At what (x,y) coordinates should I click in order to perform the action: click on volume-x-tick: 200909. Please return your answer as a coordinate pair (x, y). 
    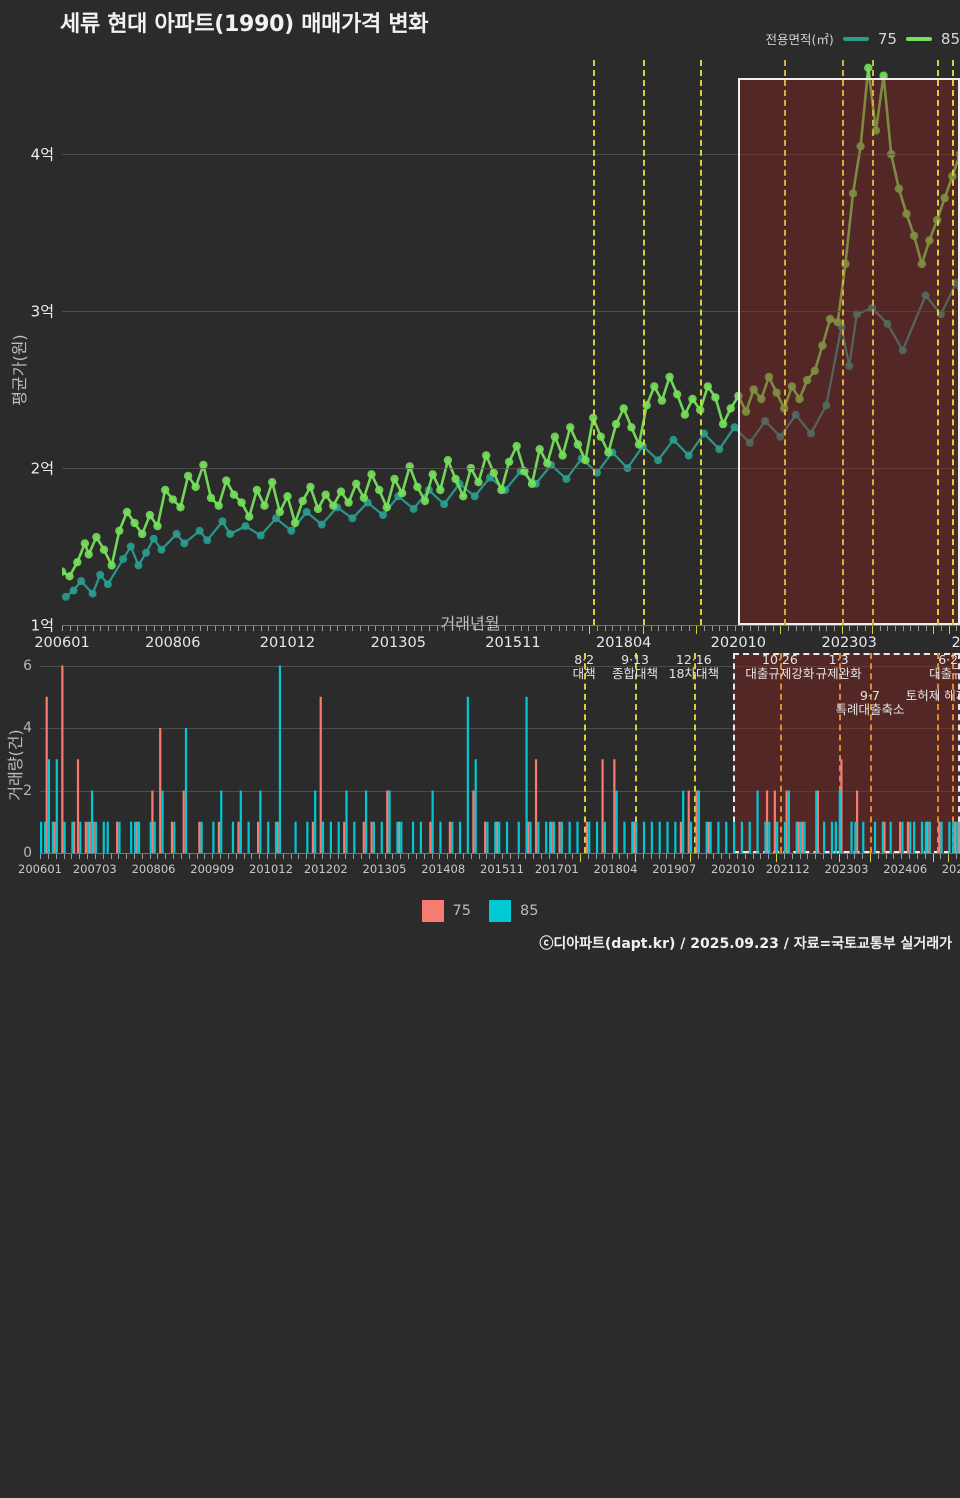
    Looking at the image, I should click on (212, 869).